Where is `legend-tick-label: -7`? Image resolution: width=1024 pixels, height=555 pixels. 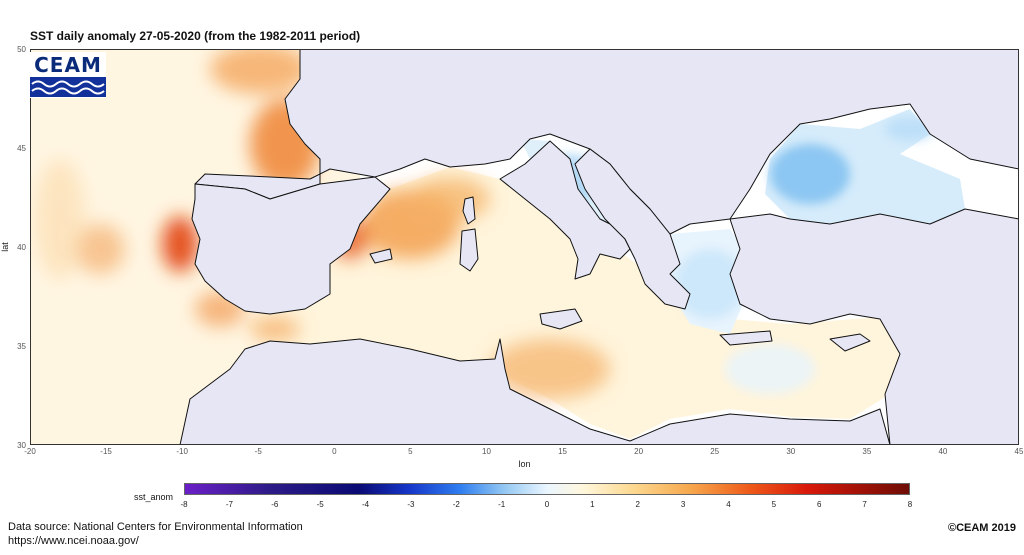
legend-tick-label: -7 is located at coordinates (229, 504).